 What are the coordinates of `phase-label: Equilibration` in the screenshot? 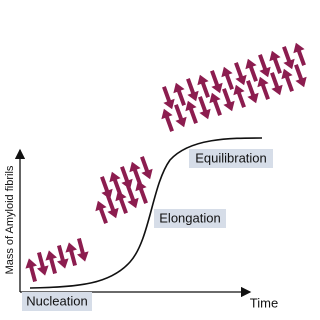 It's located at (231, 157).